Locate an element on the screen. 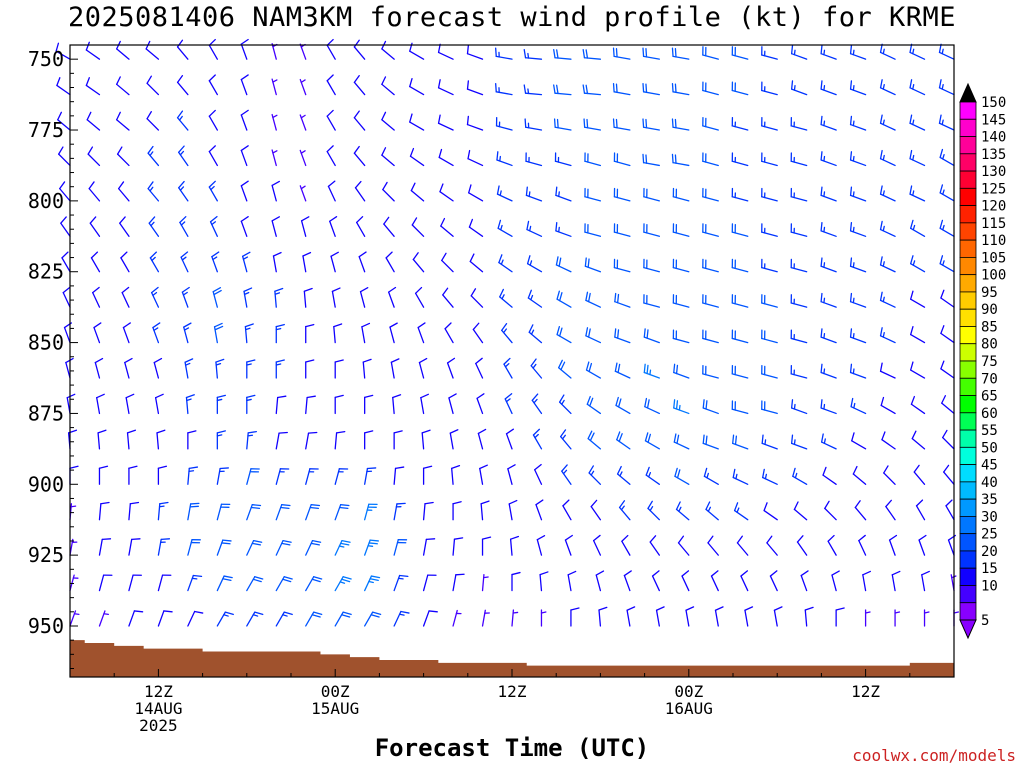 The width and height of the screenshot is (1024, 768). colorbar-label: 35 is located at coordinates (989, 500).